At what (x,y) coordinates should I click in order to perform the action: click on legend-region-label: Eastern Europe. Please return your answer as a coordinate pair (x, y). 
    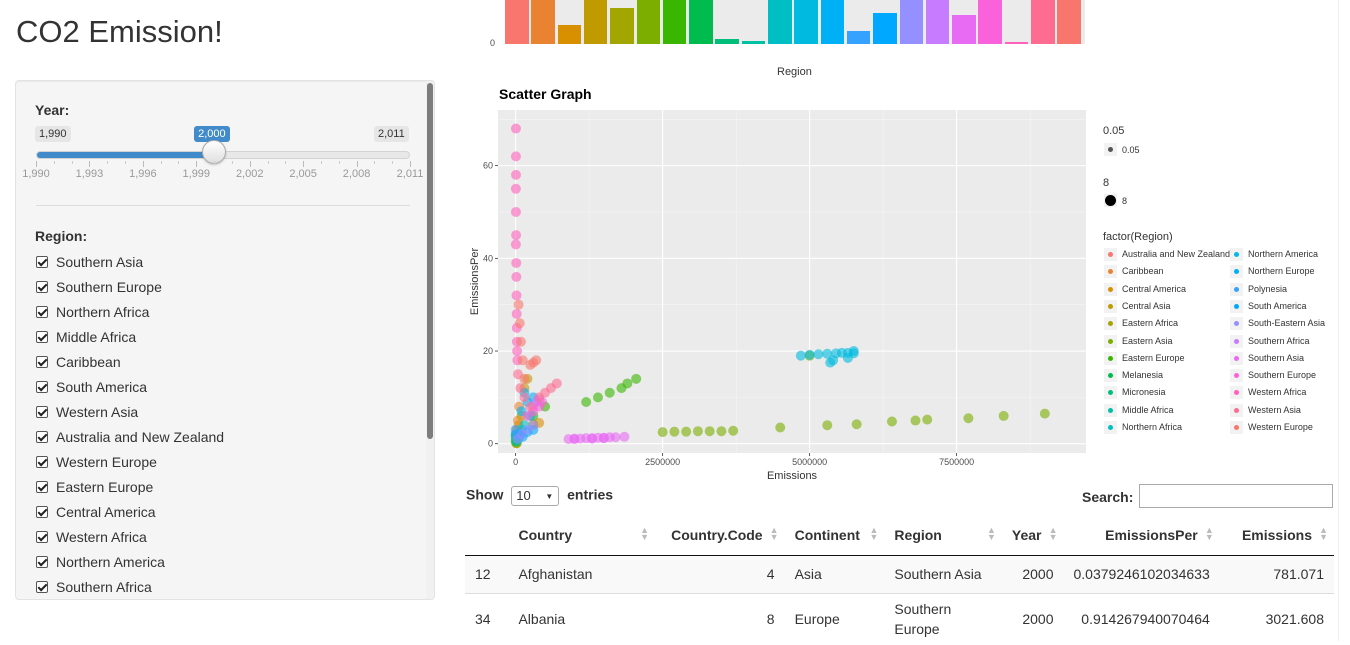
    Looking at the image, I should click on (1153, 357).